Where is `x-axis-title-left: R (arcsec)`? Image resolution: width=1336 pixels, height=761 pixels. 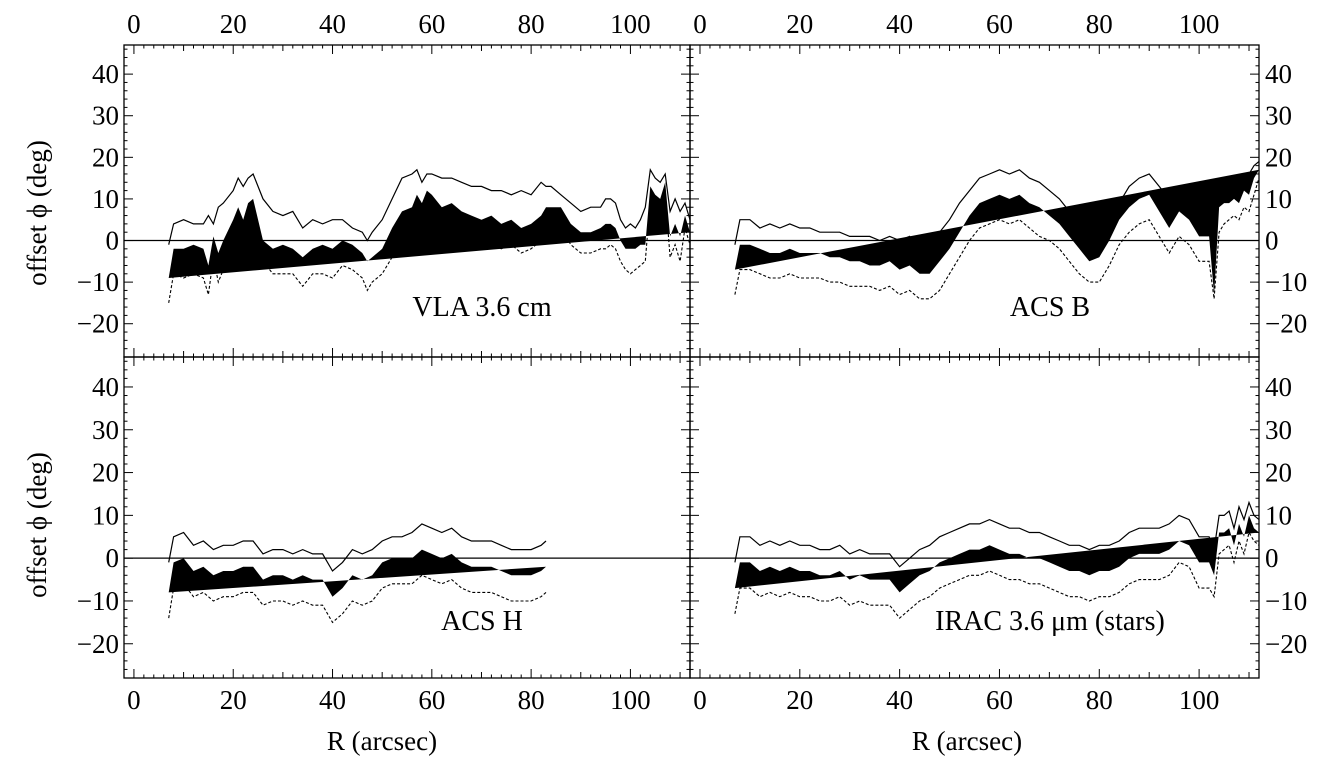 x-axis-title-left: R (arcsec) is located at coordinates (382, 741).